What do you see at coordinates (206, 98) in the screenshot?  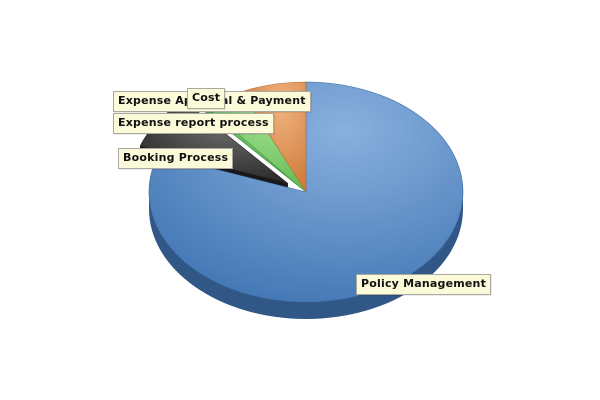 I see `label-cost: Cost` at bounding box center [206, 98].